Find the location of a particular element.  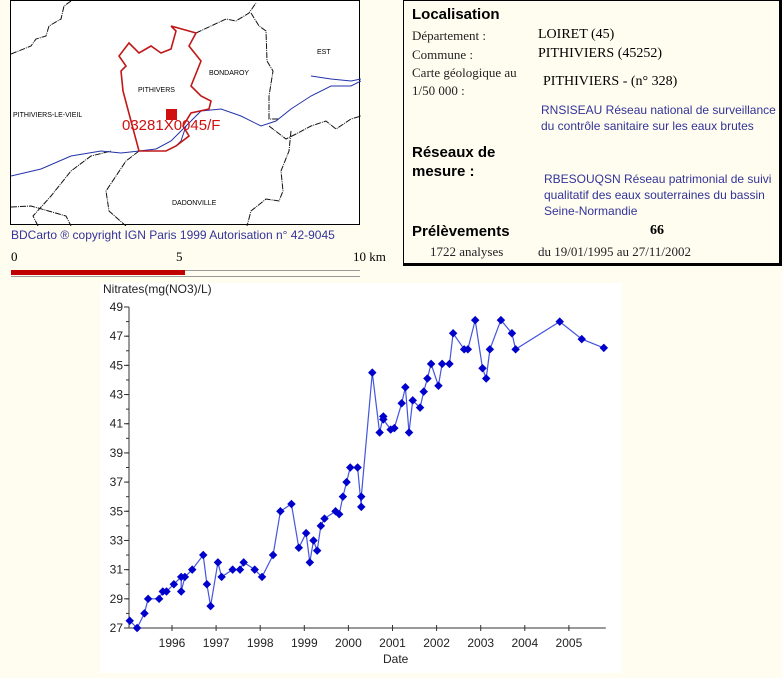

departement-value: LOIRET (45) is located at coordinates (576, 34).